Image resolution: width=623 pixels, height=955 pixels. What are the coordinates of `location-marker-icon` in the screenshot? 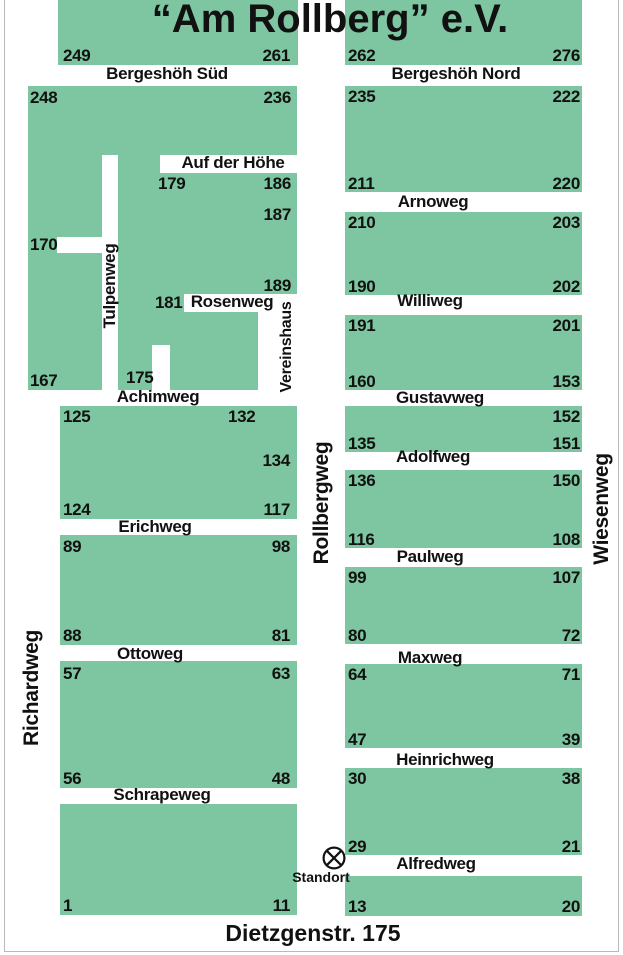 It's located at (334, 860).